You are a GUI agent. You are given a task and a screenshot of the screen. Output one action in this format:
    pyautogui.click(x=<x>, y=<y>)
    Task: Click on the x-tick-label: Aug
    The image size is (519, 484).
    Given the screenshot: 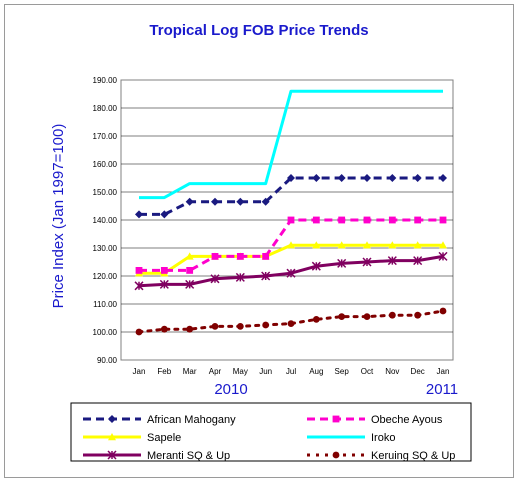 What is the action you would take?
    pyautogui.click(x=316, y=371)
    